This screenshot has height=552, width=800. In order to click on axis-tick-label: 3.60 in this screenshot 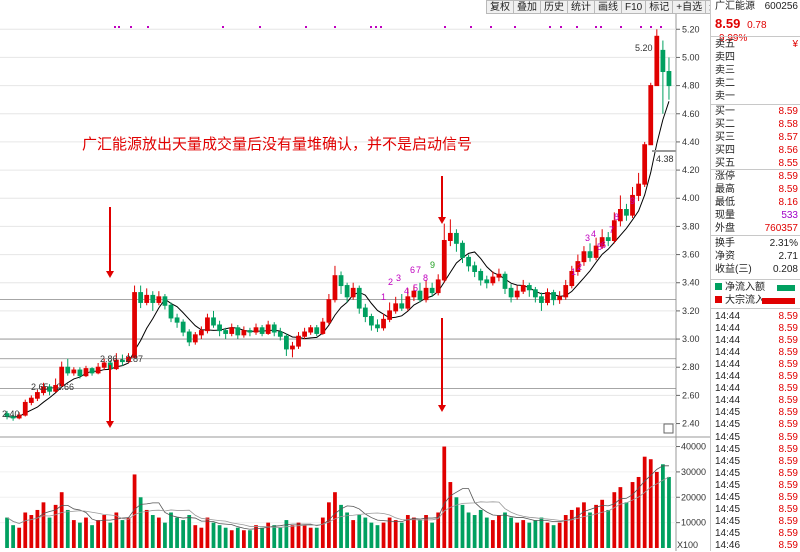, I will do `click(691, 255)`.